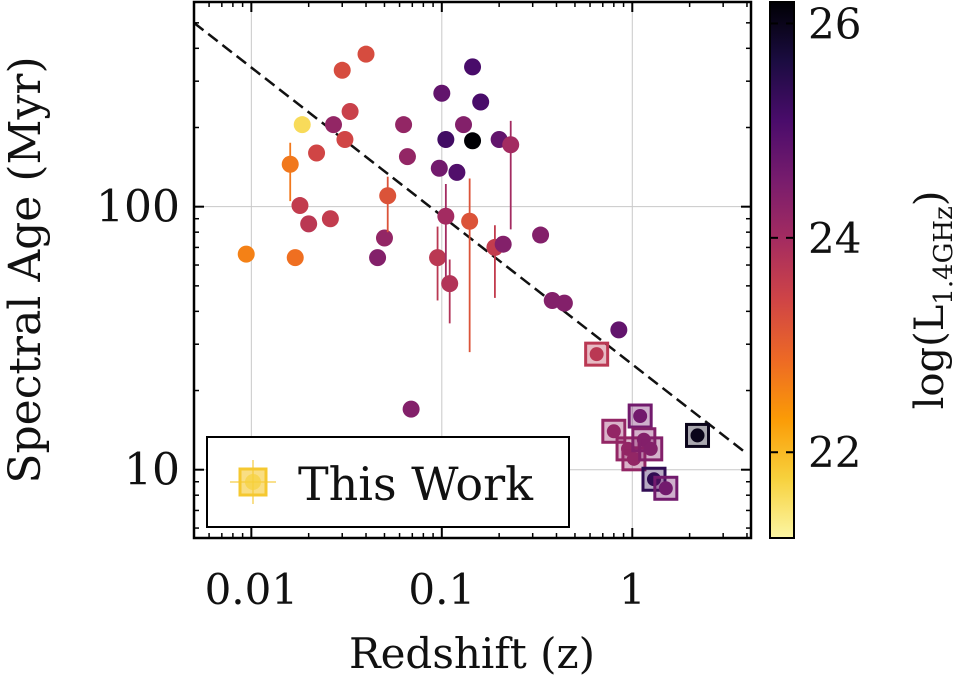 The image size is (960, 683). What do you see at coordinates (472, 653) in the screenshot?
I see `x-axis-label: Redshift (z)` at bounding box center [472, 653].